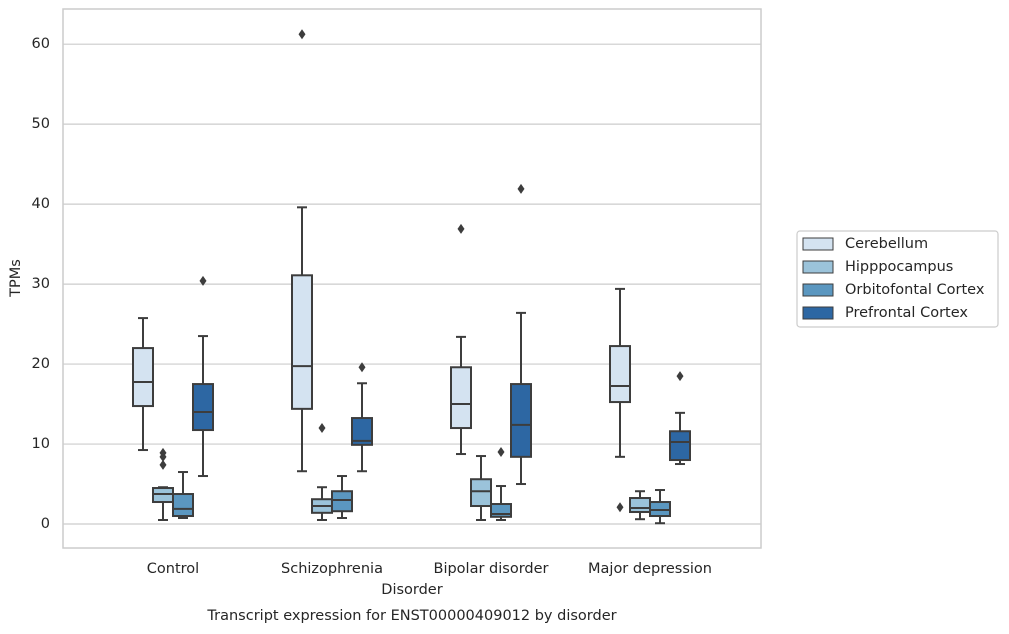 This screenshot has height=634, width=1009. Describe the element at coordinates (650, 569) in the screenshot. I see `x-tick-label: Major depression` at that location.